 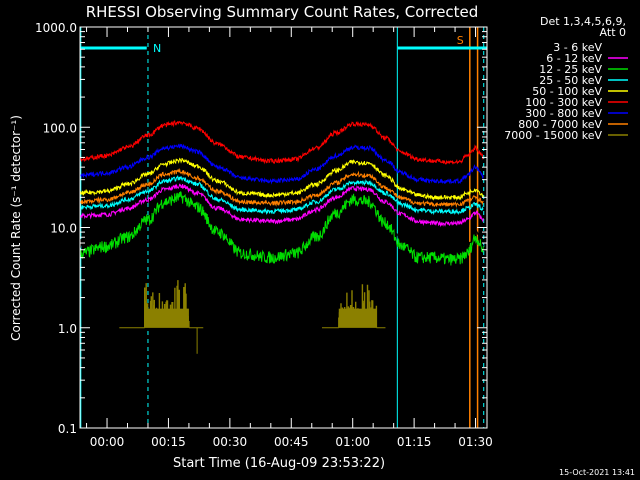 I want to click on x-tick-label: 01:30, so click(x=475, y=442).